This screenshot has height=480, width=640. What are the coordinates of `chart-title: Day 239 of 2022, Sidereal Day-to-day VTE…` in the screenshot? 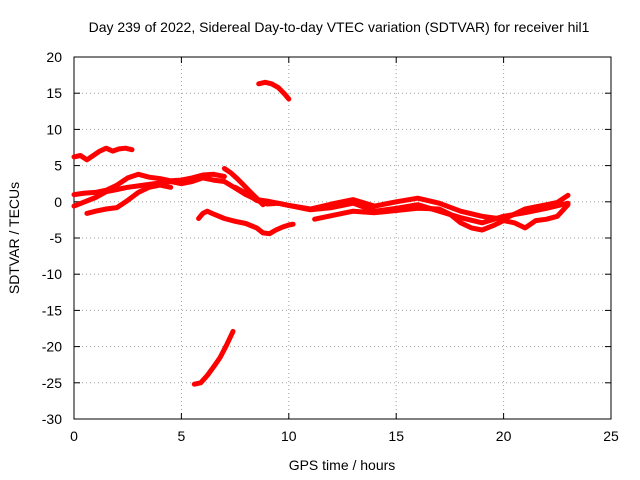 It's located at (339, 27).